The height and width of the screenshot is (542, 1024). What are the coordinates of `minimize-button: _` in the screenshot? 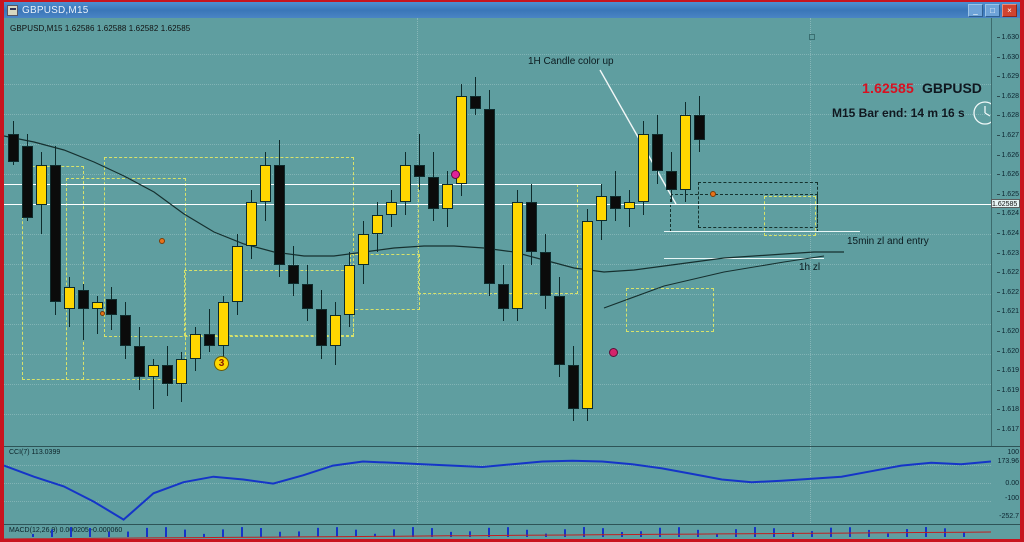 It's located at (975, 10).